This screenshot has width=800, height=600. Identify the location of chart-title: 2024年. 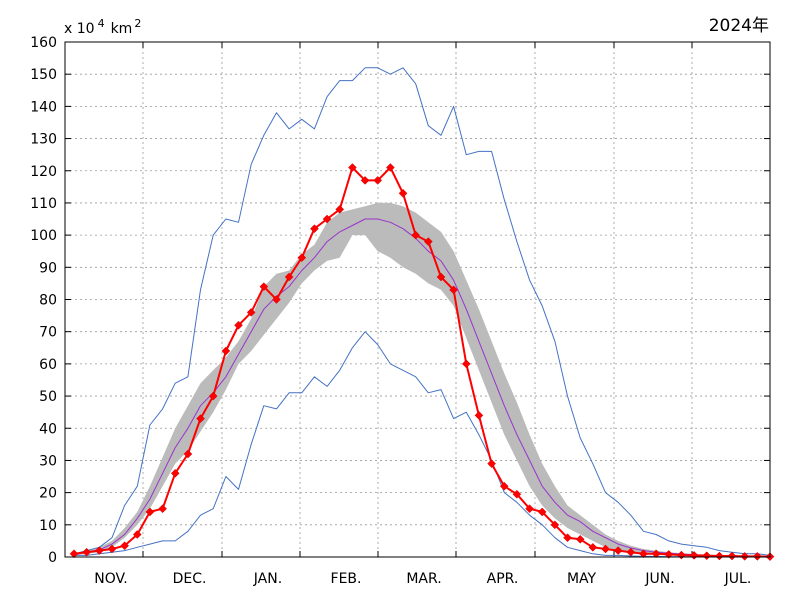
(739, 26).